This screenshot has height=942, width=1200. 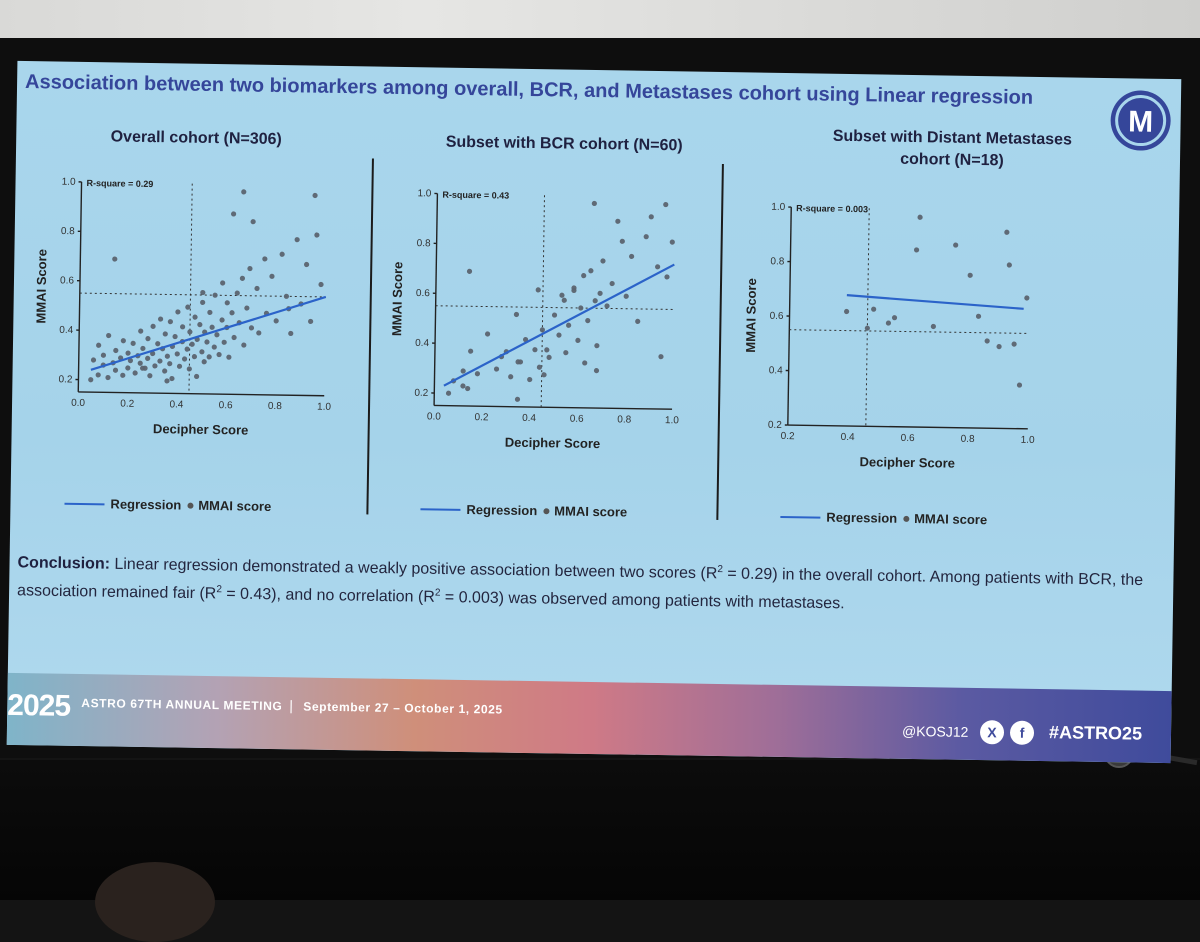 What do you see at coordinates (778, 207) in the screenshot?
I see `y-tick-label: 1.0` at bounding box center [778, 207].